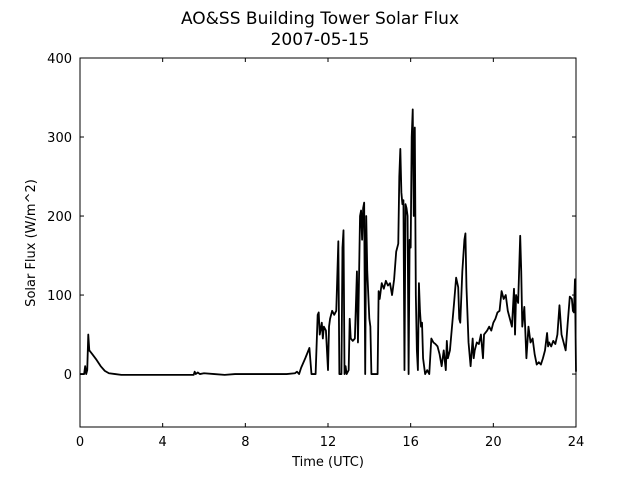 This screenshot has height=480, width=640. I want to click on x-tick-label: 20, so click(493, 442).